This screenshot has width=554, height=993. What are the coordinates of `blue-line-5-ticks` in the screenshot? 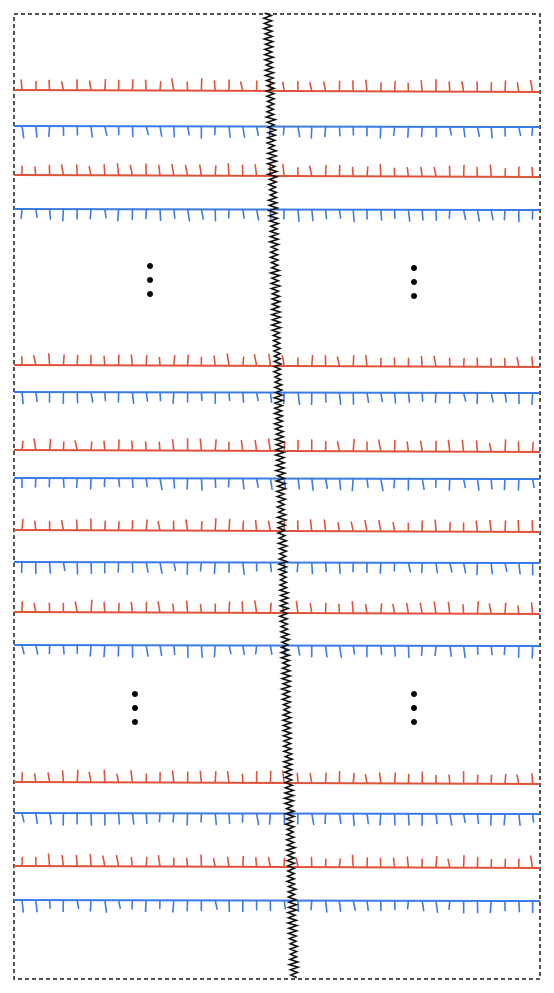 It's located at (277, 568).